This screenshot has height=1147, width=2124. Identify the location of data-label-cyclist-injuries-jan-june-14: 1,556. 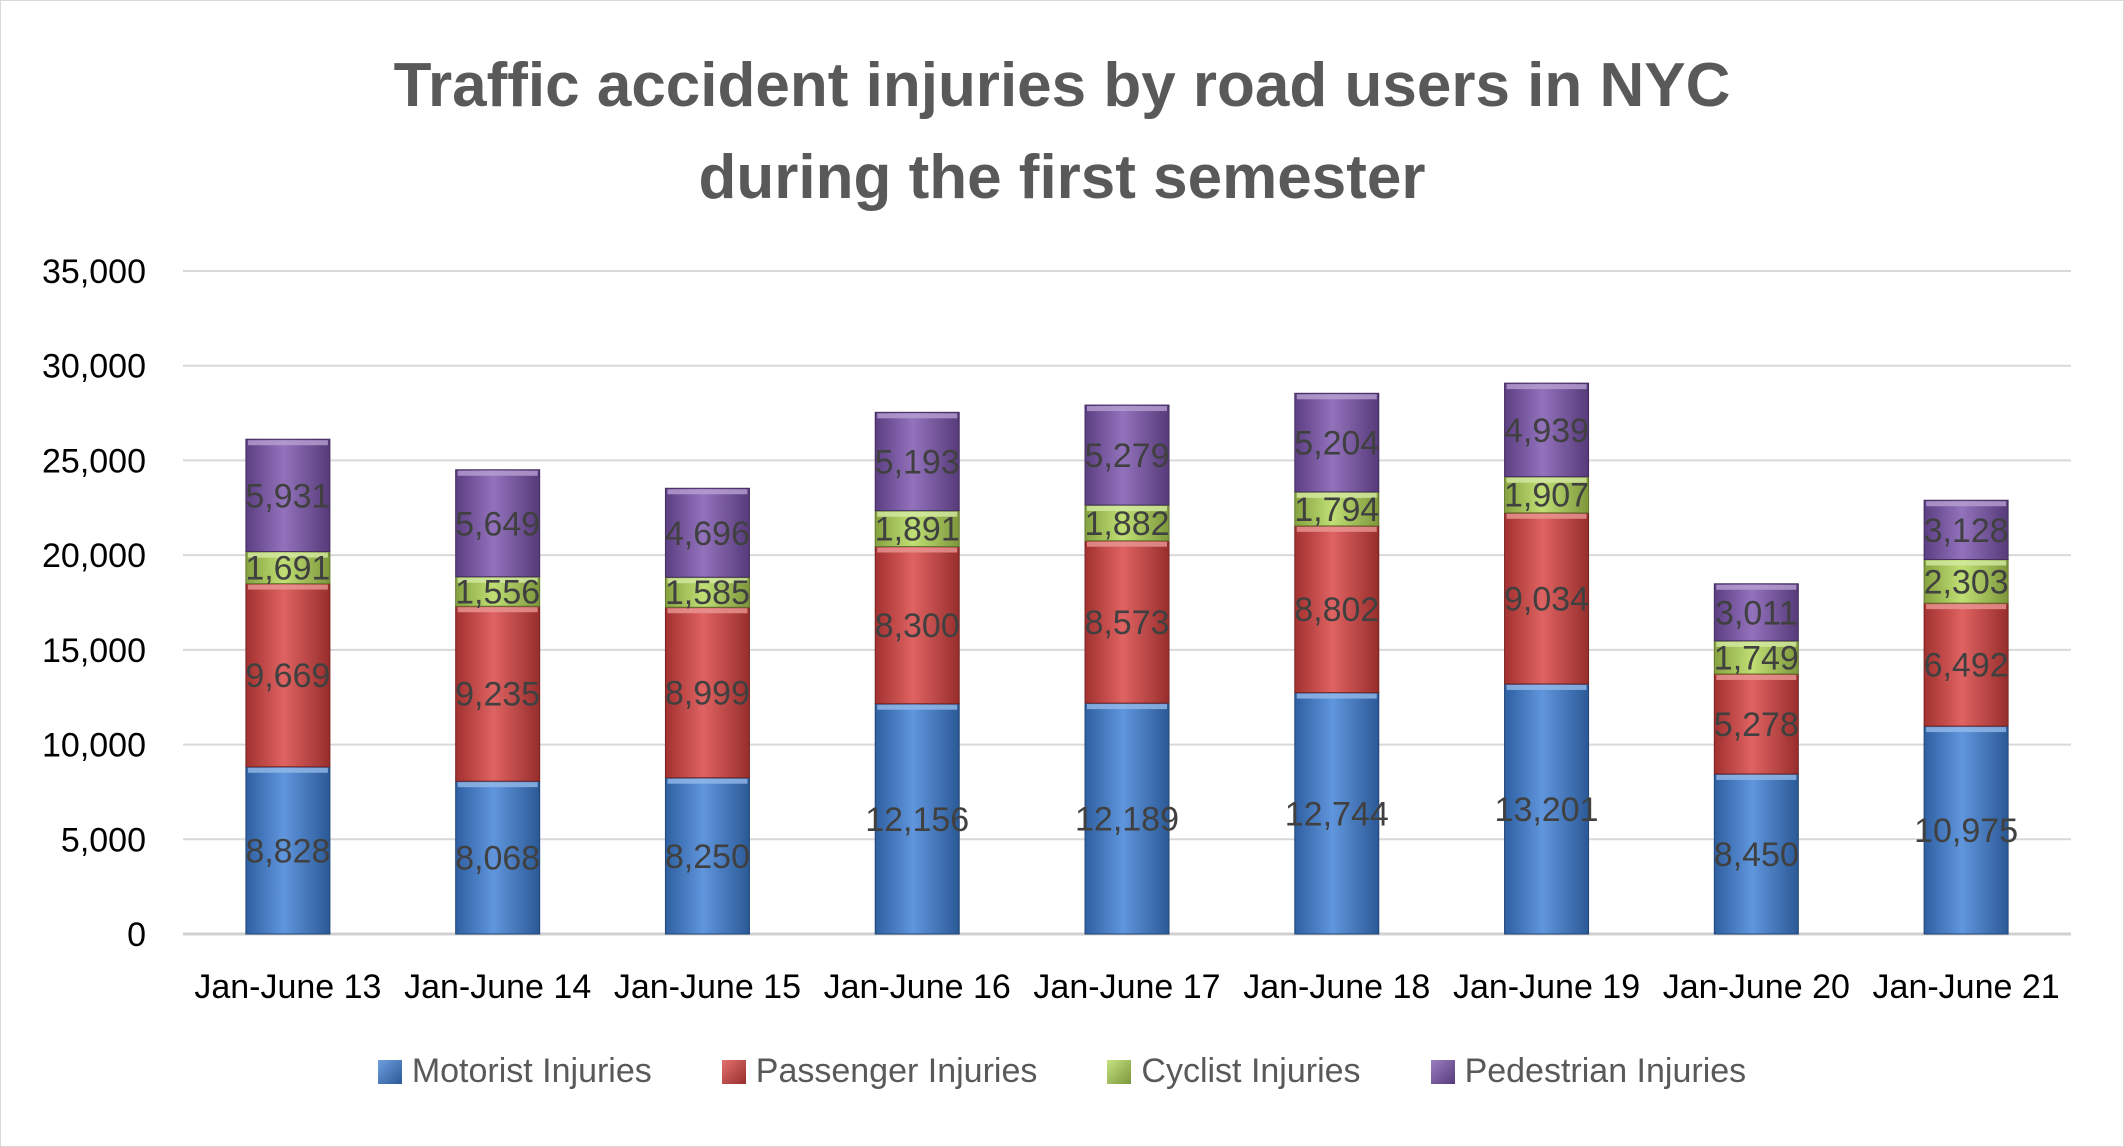
(497, 592).